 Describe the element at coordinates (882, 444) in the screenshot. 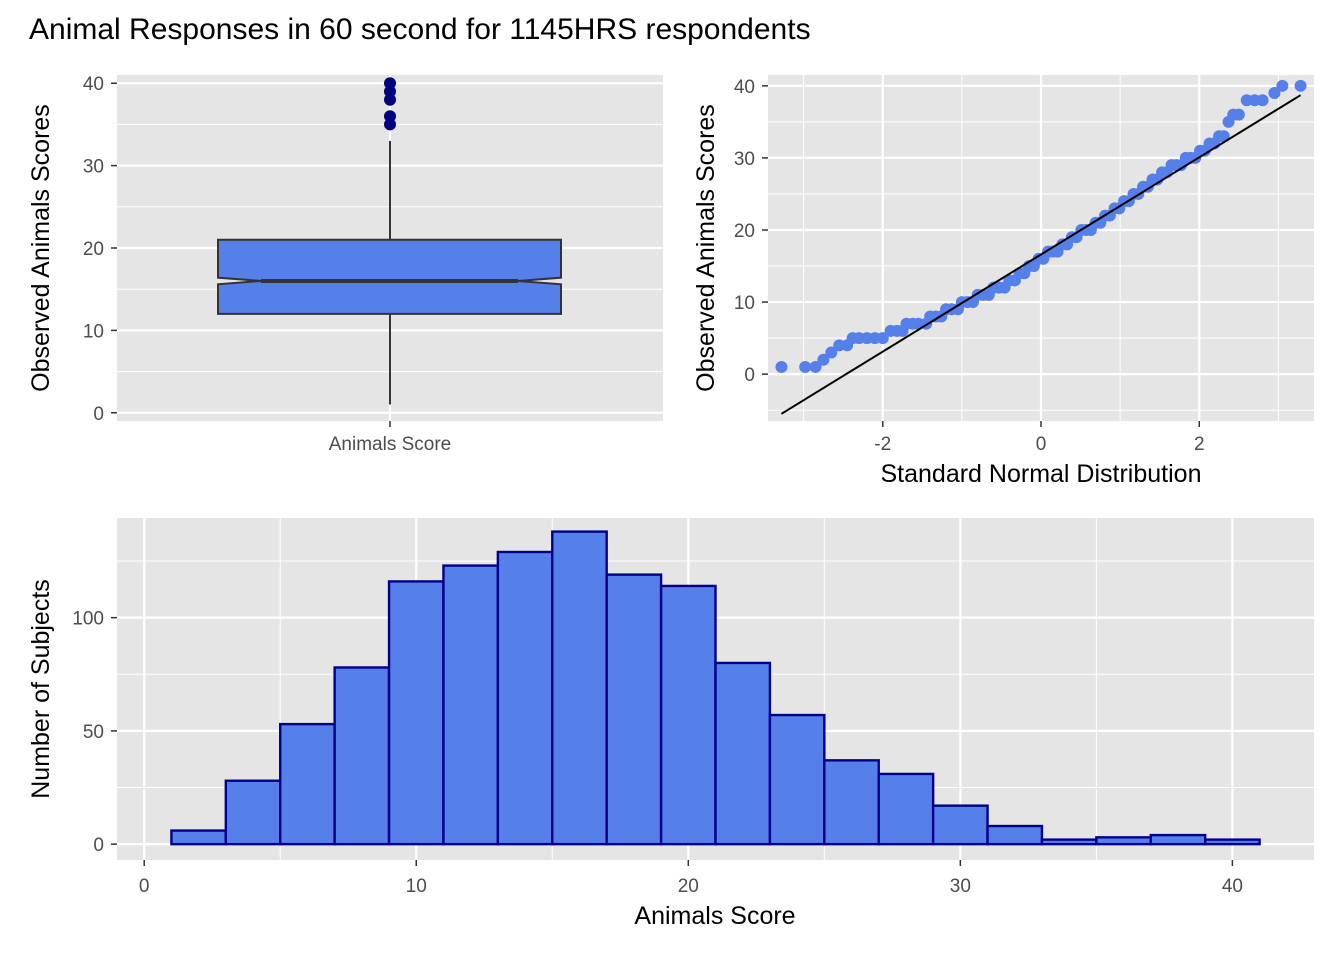

I see `x-tick-label: -2` at that location.